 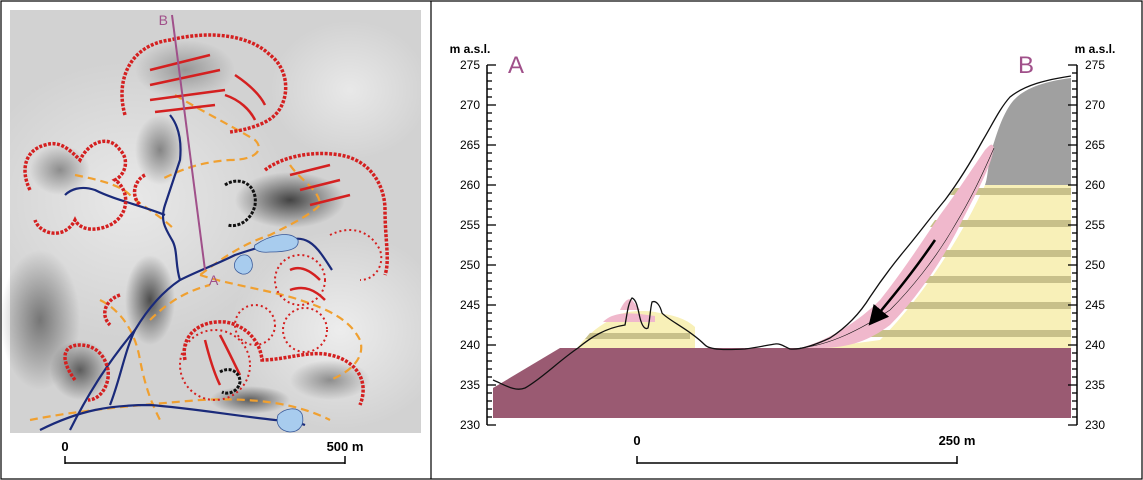 I want to click on section-label-a: A, so click(x=516, y=65).